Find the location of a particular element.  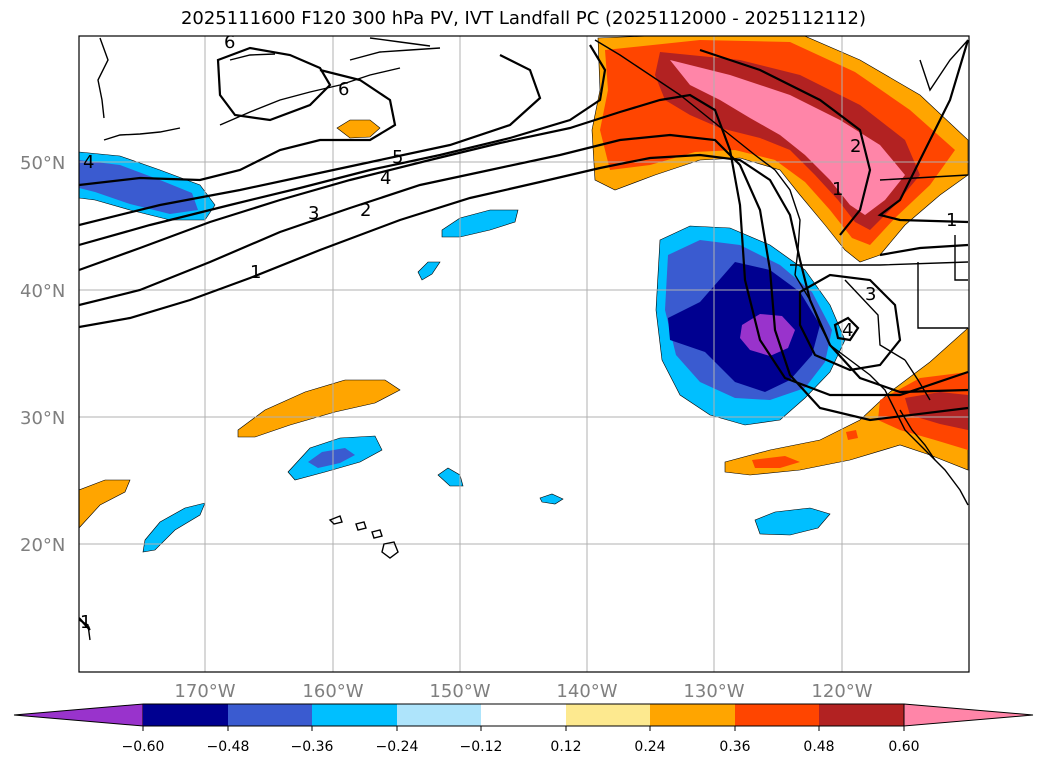

colorbar-extend-left is located at coordinates (78, 715).